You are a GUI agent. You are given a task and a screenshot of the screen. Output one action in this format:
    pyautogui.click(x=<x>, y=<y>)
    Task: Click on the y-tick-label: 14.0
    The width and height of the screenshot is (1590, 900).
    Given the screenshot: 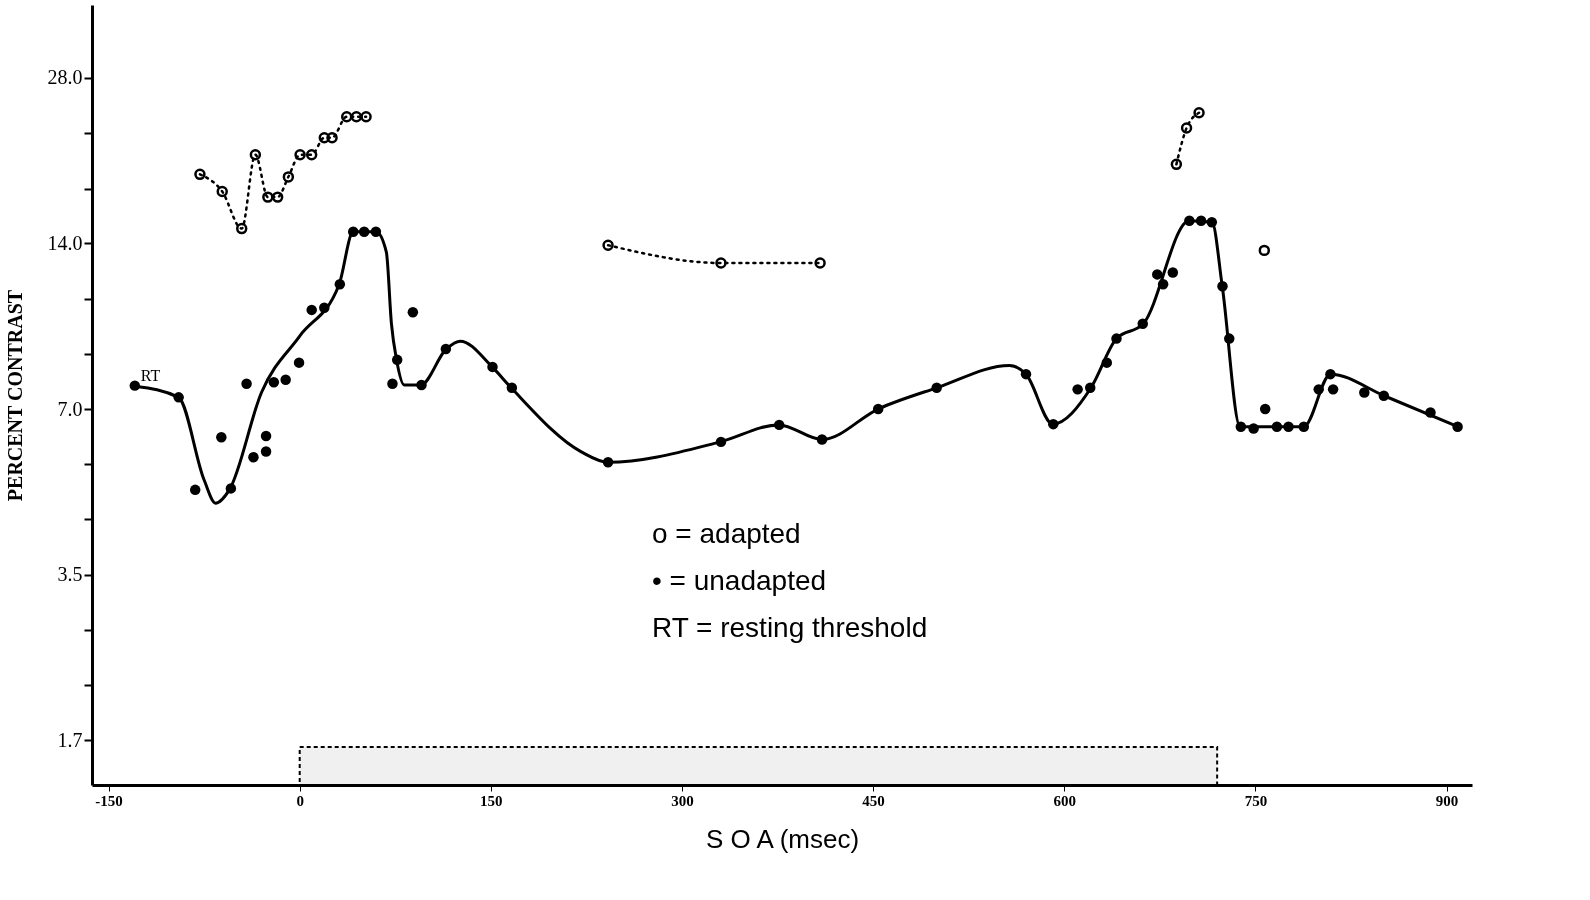 What is the action you would take?
    pyautogui.click(x=65, y=242)
    